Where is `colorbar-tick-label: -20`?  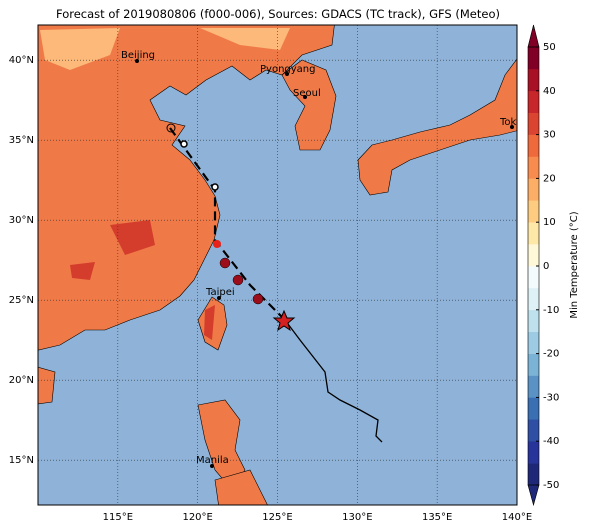
colorbar-tick-label: -20 is located at coordinates (551, 354).